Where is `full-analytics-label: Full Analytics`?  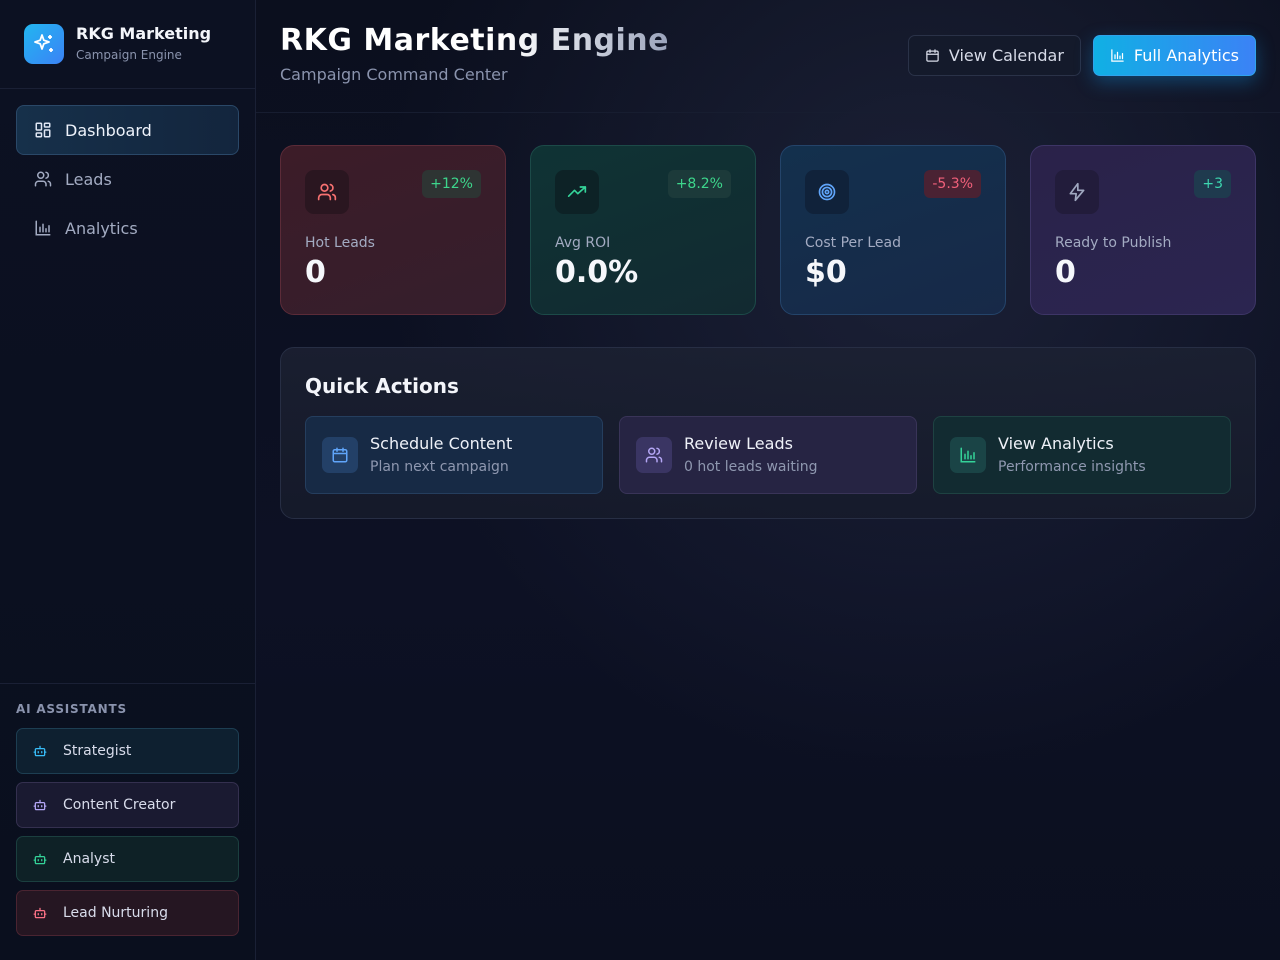 full-analytics-label: Full Analytics is located at coordinates (1186, 55).